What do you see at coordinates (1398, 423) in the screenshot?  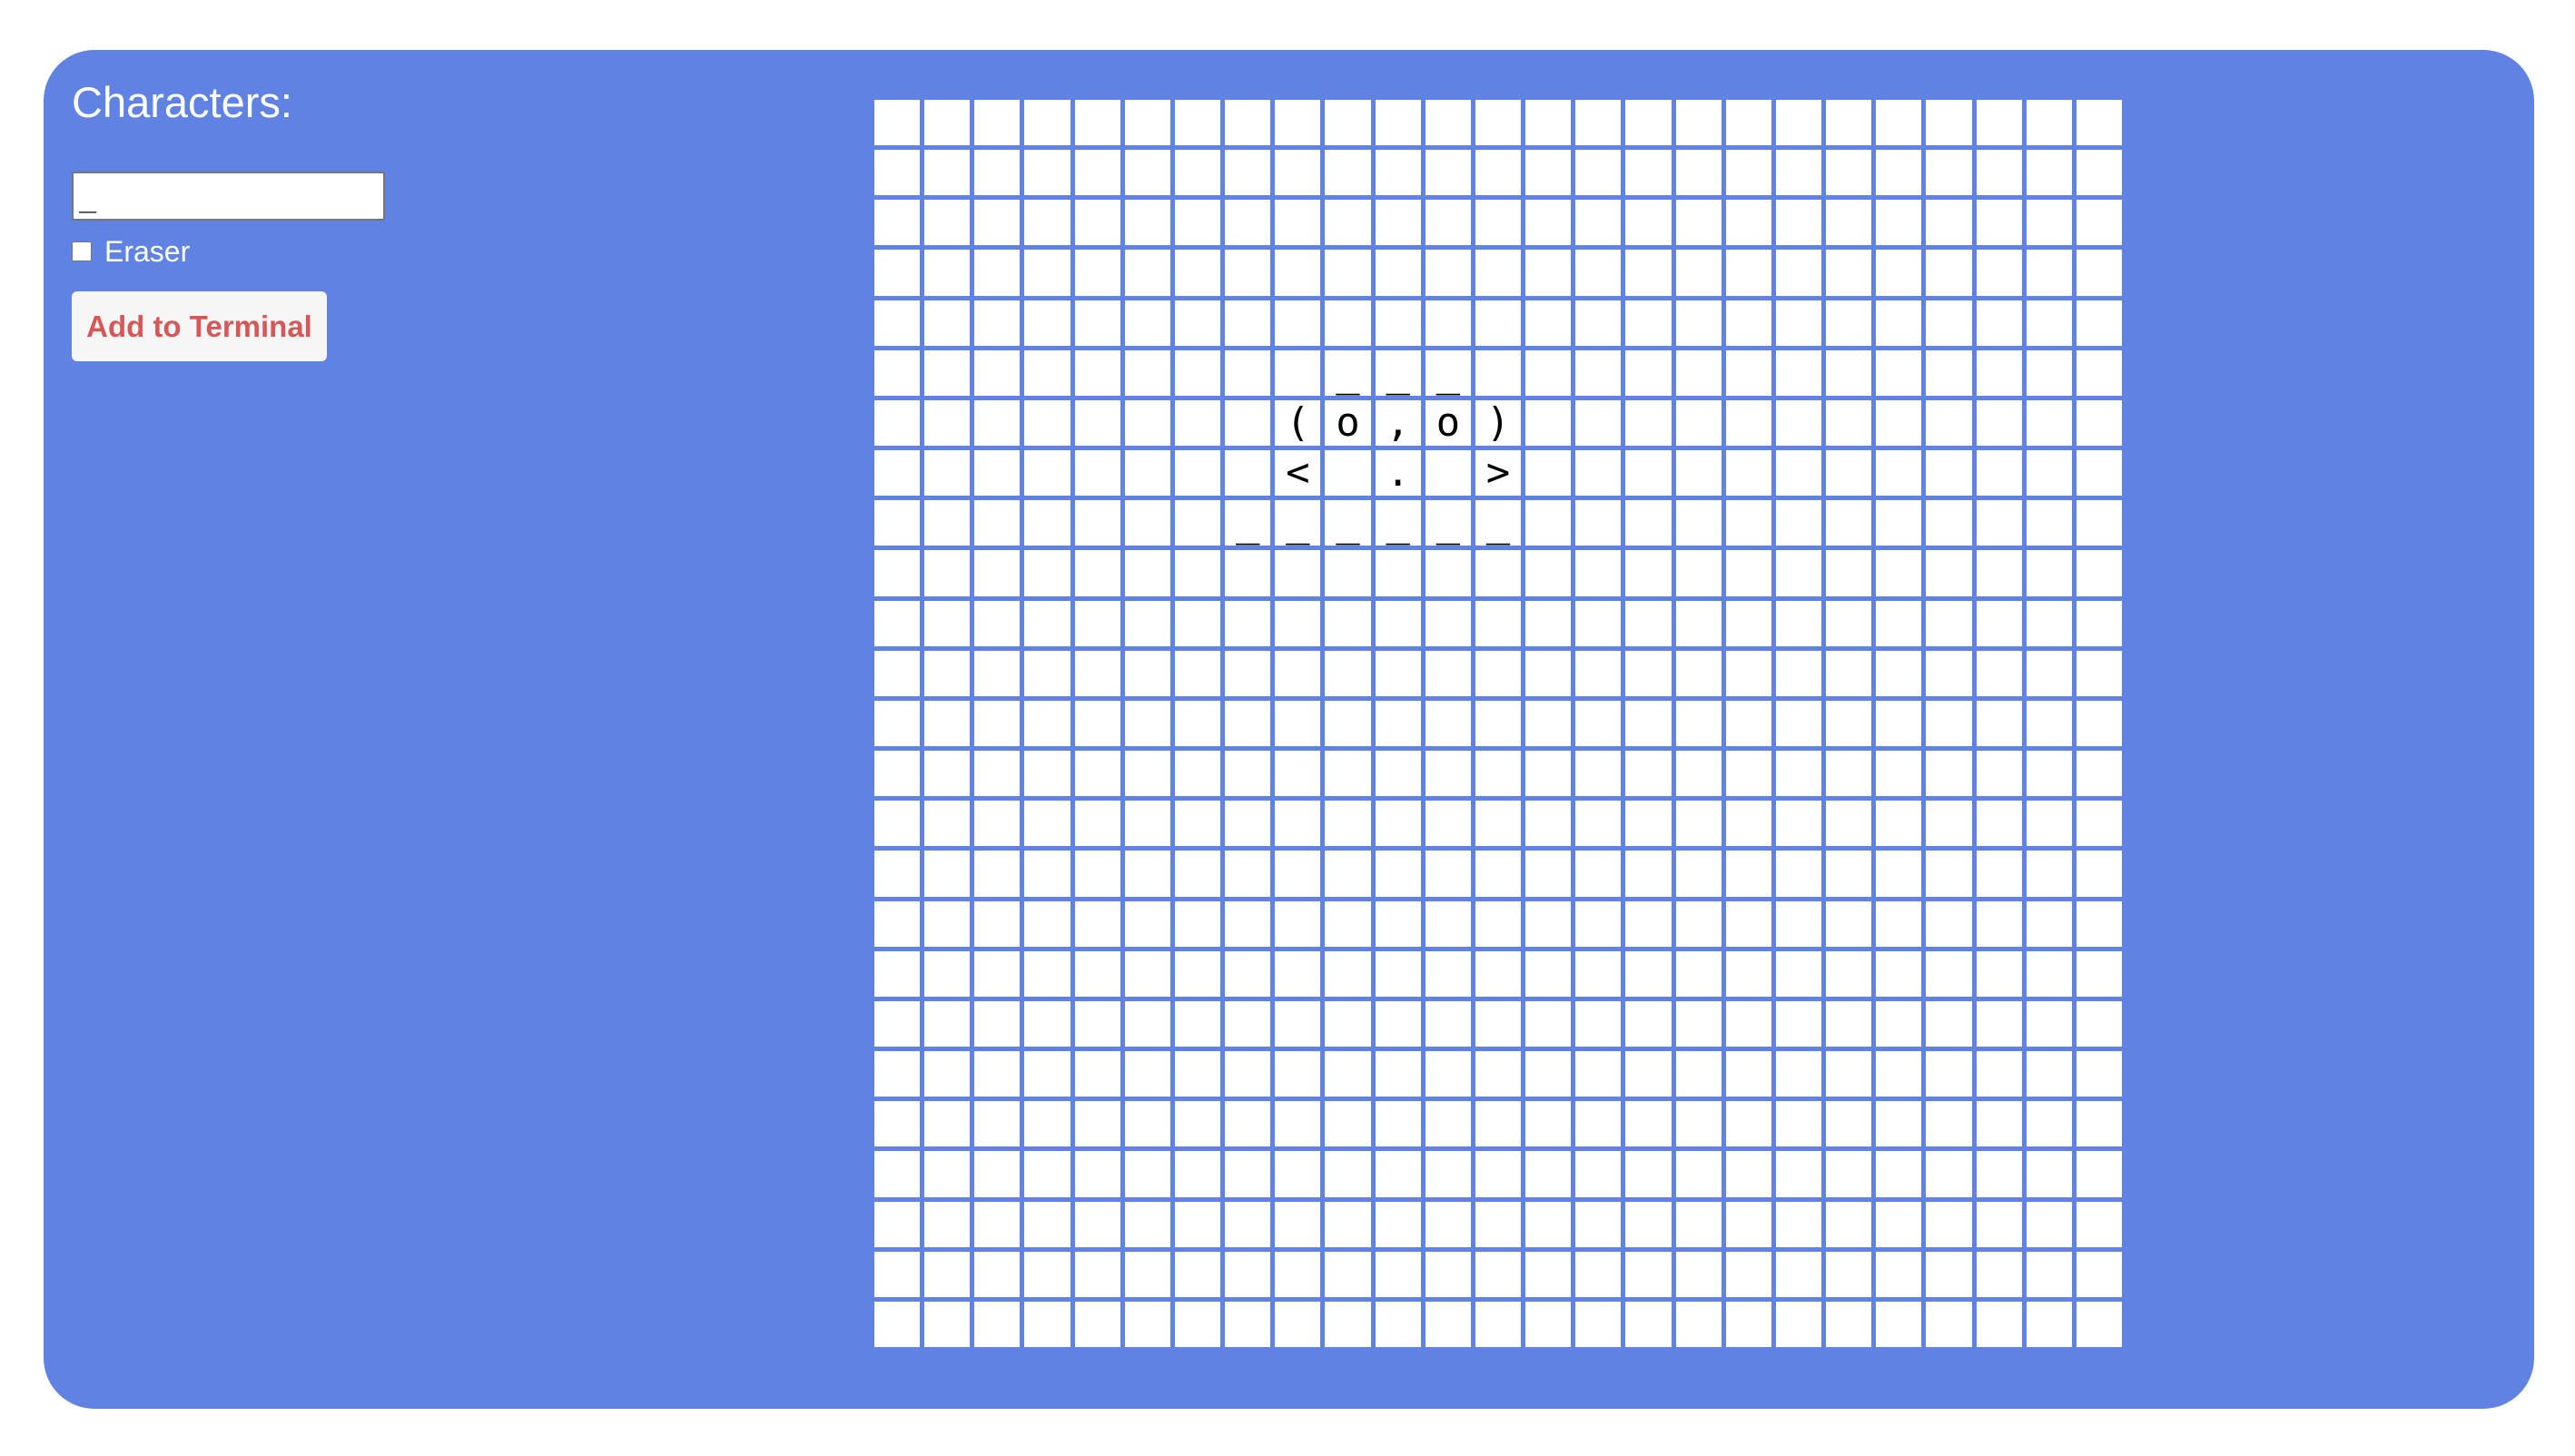 I see `grid-cell: ,` at bounding box center [1398, 423].